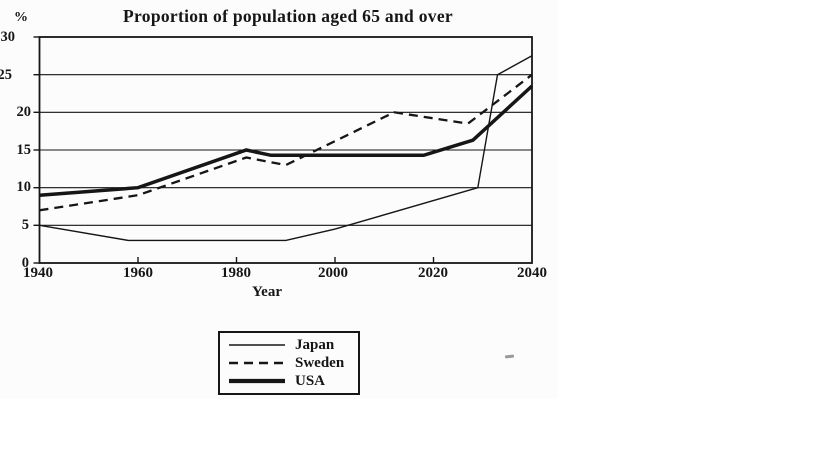  Describe the element at coordinates (315, 344) in the screenshot. I see `legend-label: Japan` at that location.